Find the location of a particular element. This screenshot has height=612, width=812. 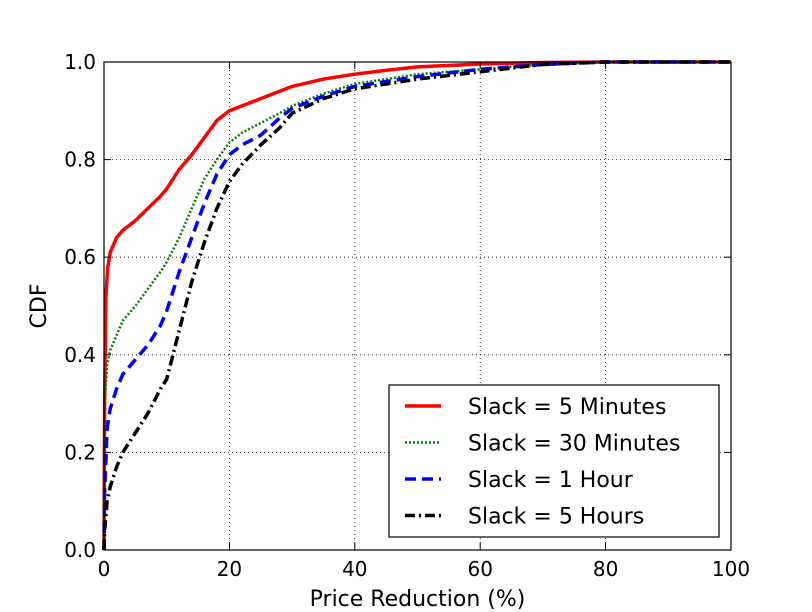

y-tick-label: 0.4 is located at coordinates (80, 355).